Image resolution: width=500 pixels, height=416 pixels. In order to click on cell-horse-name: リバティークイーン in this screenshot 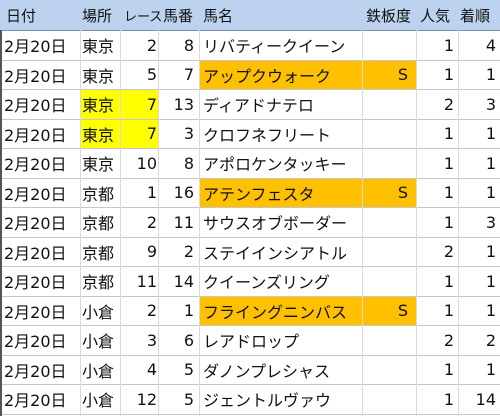, I will do `click(274, 47)`.